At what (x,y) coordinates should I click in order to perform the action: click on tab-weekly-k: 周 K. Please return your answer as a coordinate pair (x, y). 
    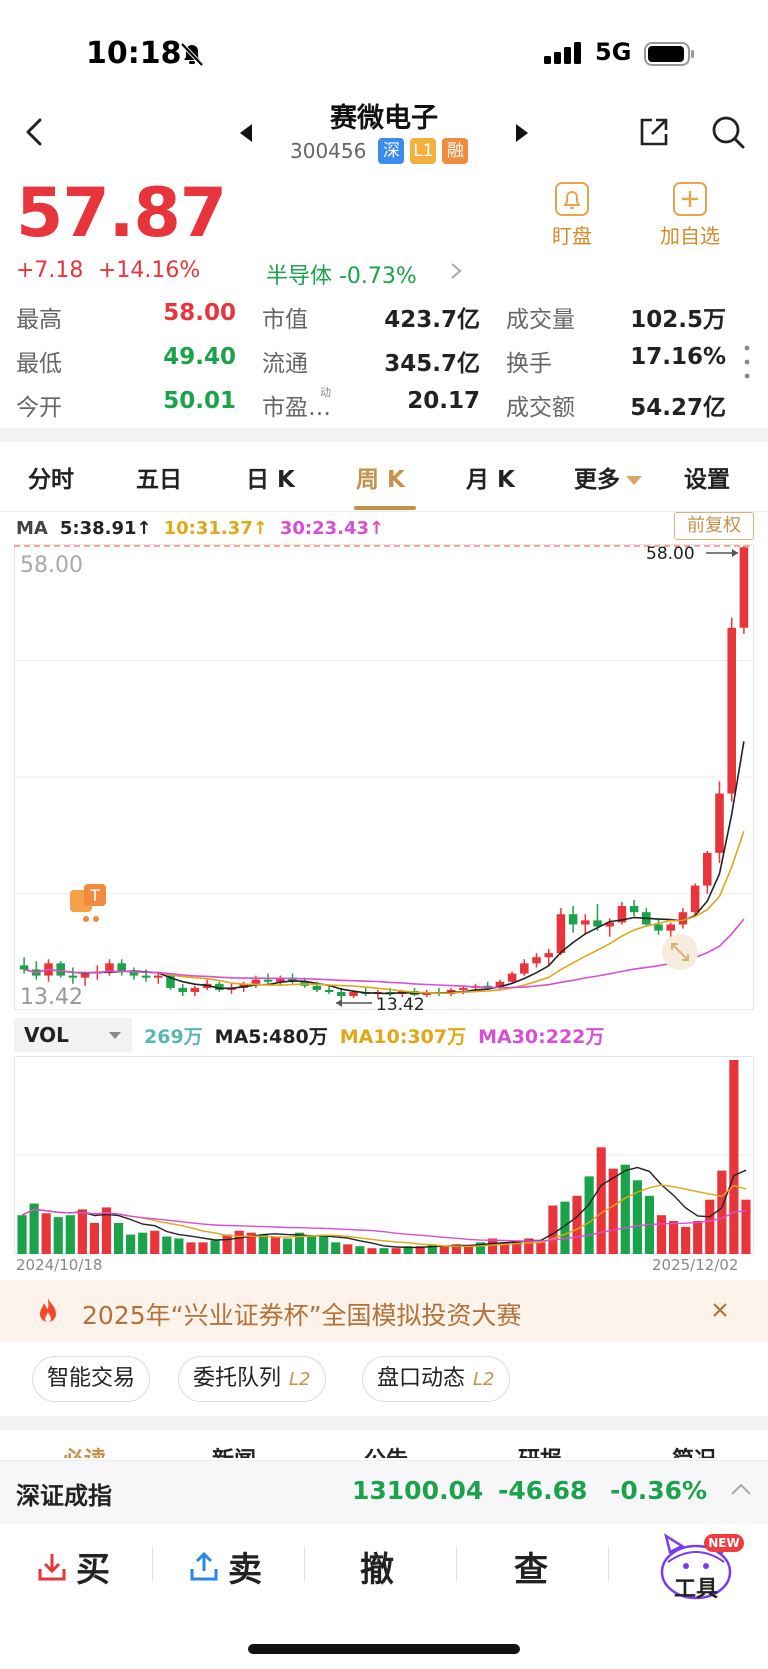
    Looking at the image, I should click on (380, 480).